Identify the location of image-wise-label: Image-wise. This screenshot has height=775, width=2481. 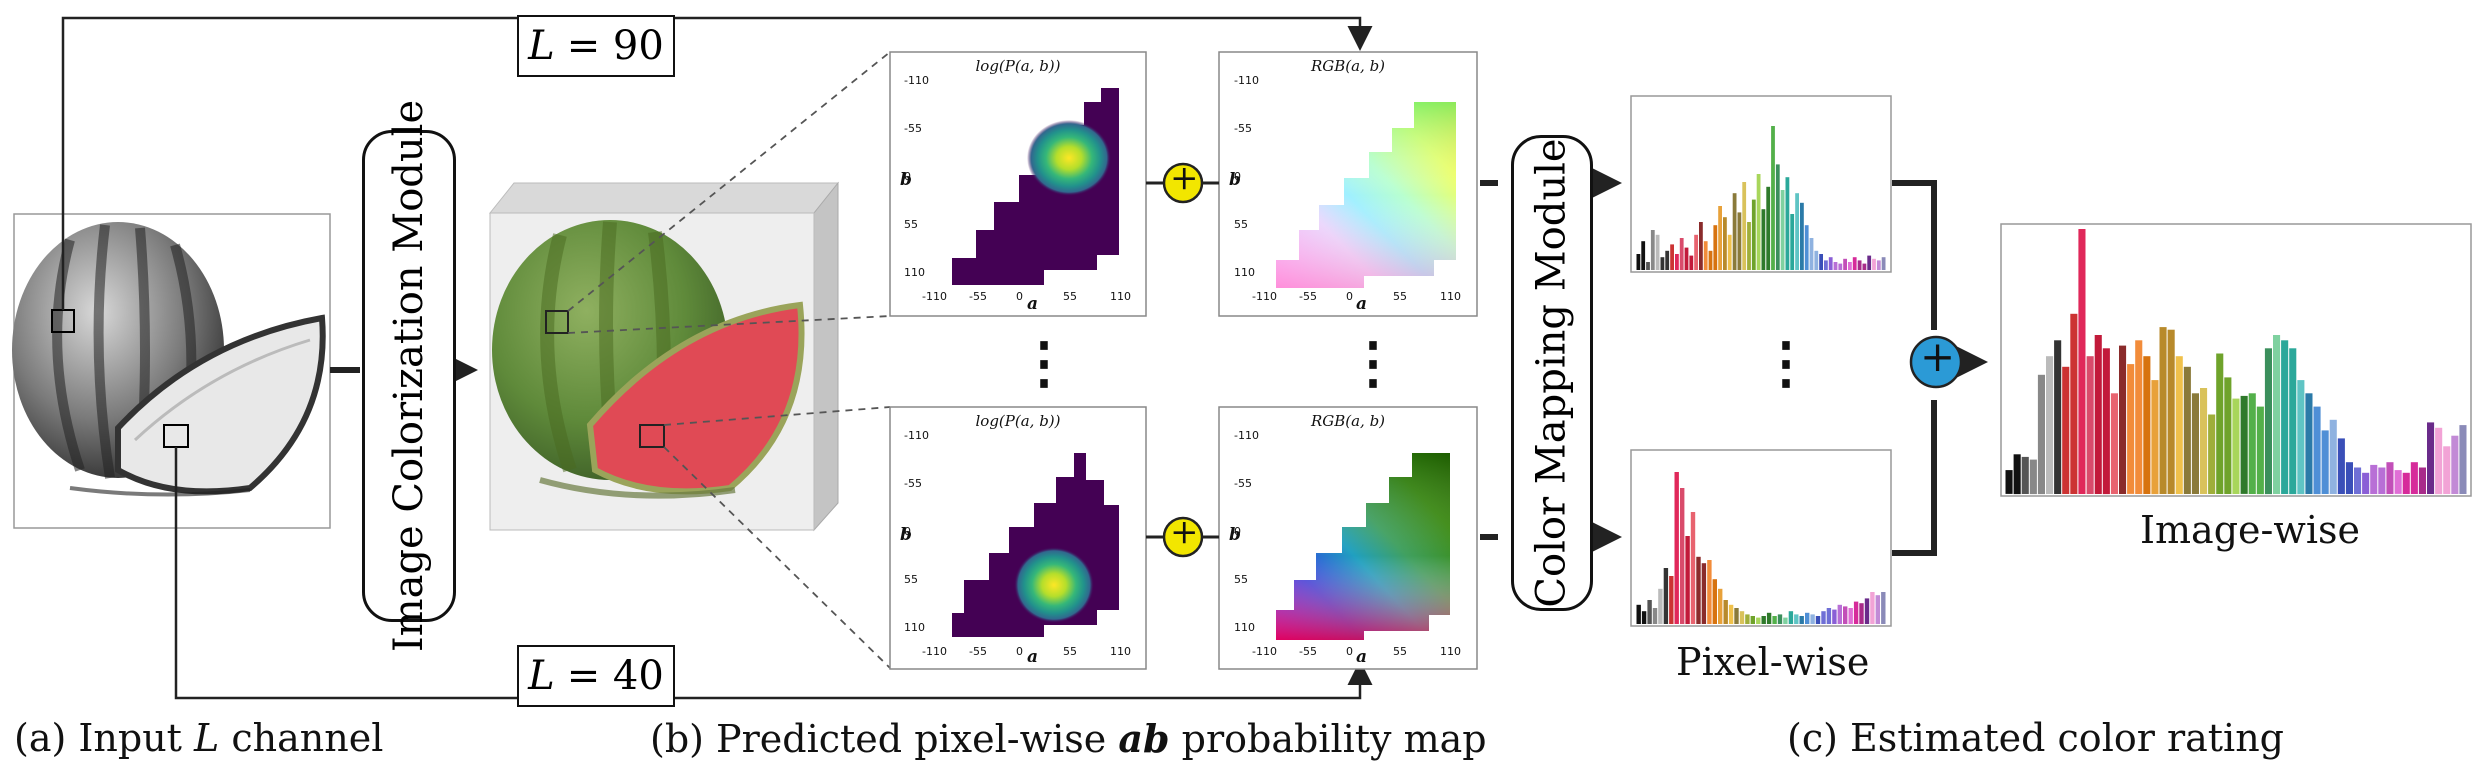
(2250, 530).